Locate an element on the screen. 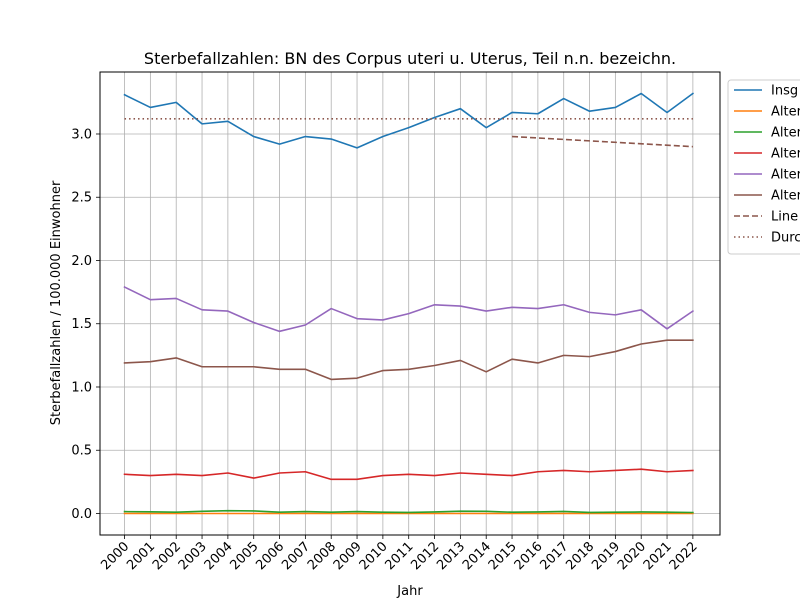  y-tick-label-0.5: 0.5 is located at coordinates (81, 451).